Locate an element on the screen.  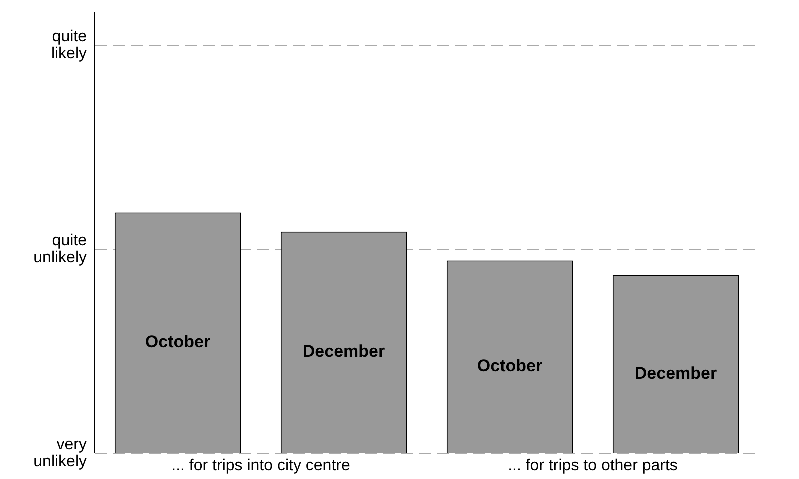
ref-line-label: very unlikely is located at coordinates (60, 453).